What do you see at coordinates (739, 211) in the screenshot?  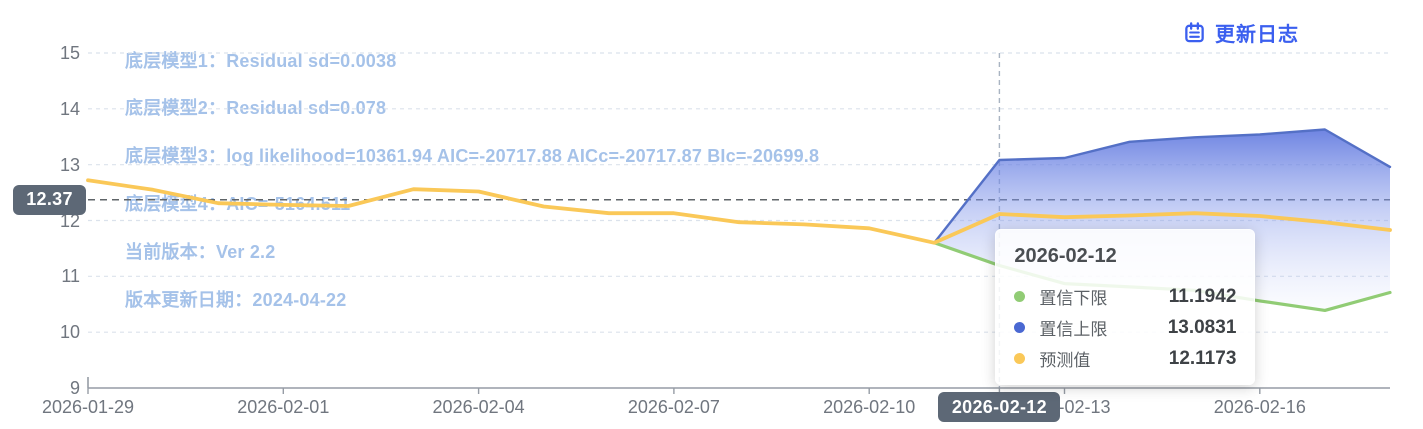 I see `forecast-line` at bounding box center [739, 211].